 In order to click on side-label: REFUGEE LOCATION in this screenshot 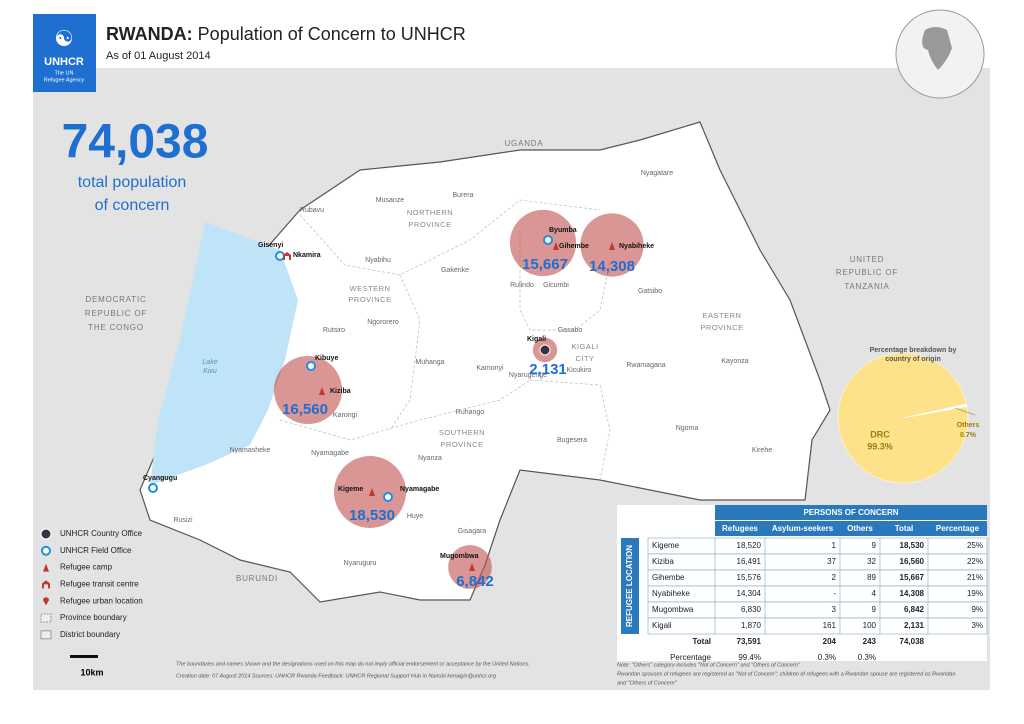, I will do `click(629, 586)`.